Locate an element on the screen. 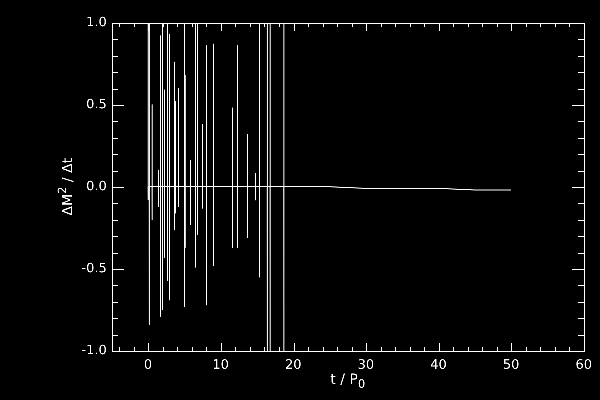 The width and height of the screenshot is (600, 400). x-tick-label: 0 is located at coordinates (148, 365).